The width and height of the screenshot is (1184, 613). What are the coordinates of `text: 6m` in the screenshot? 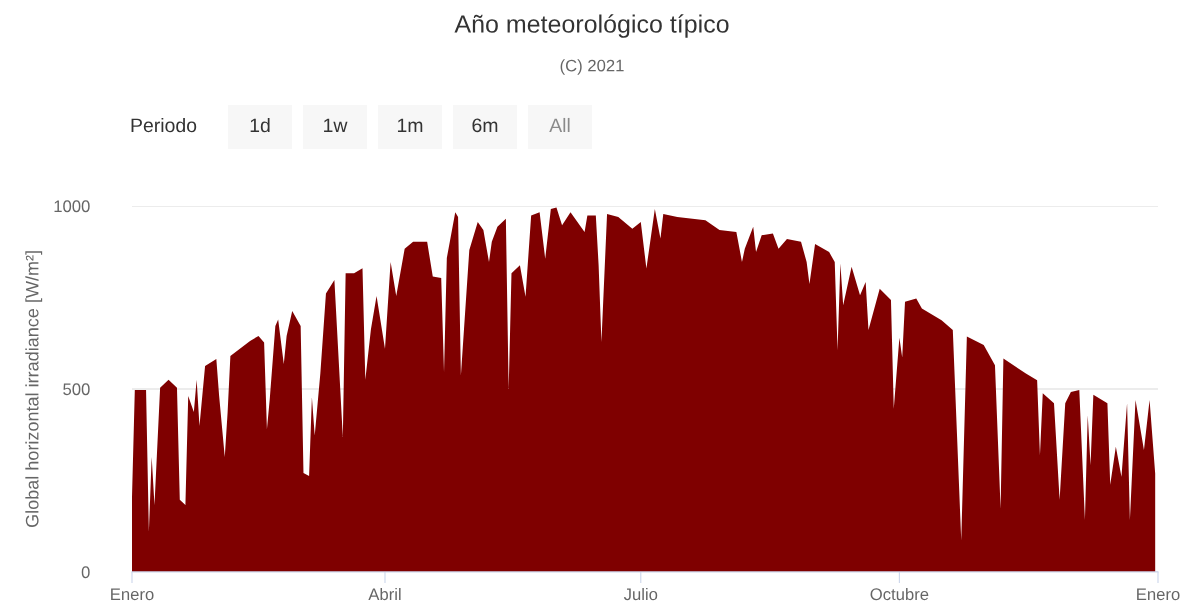 It's located at (485, 125).